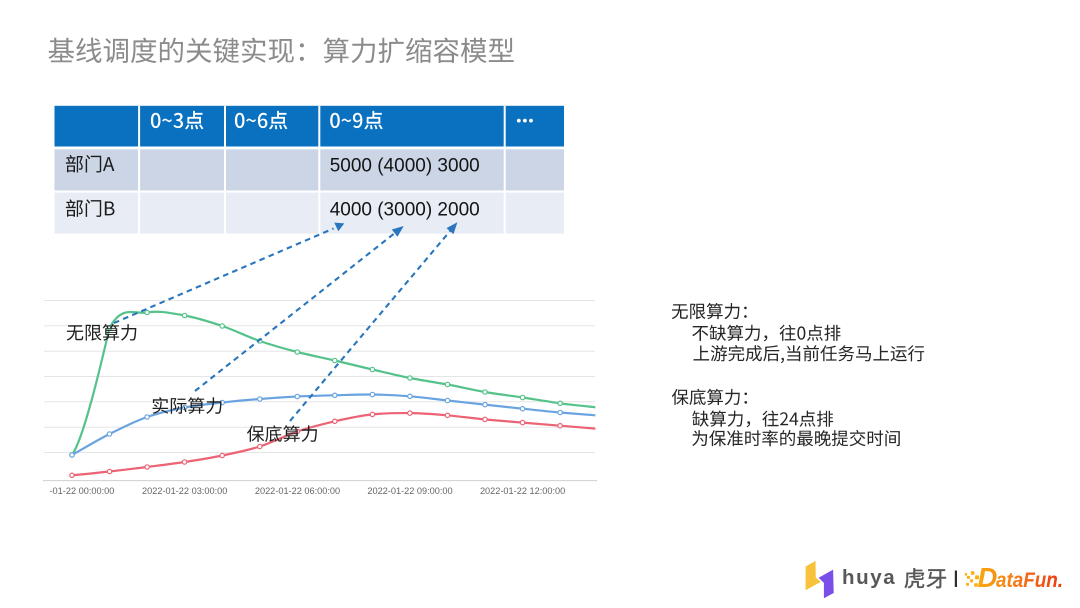 The image size is (1080, 608). Describe the element at coordinates (1029, 580) in the screenshot. I see `svg-text: ataFun.` at that location.